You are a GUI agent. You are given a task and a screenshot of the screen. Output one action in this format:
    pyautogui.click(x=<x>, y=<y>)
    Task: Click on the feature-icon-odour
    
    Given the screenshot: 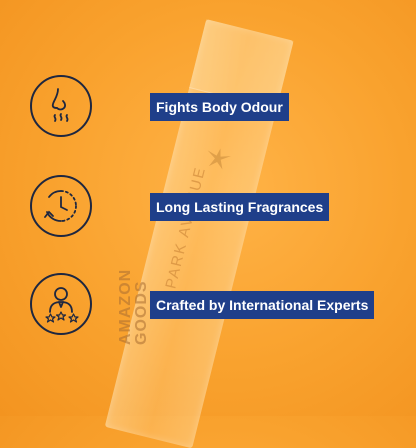 What is the action you would take?
    pyautogui.click(x=61, y=106)
    